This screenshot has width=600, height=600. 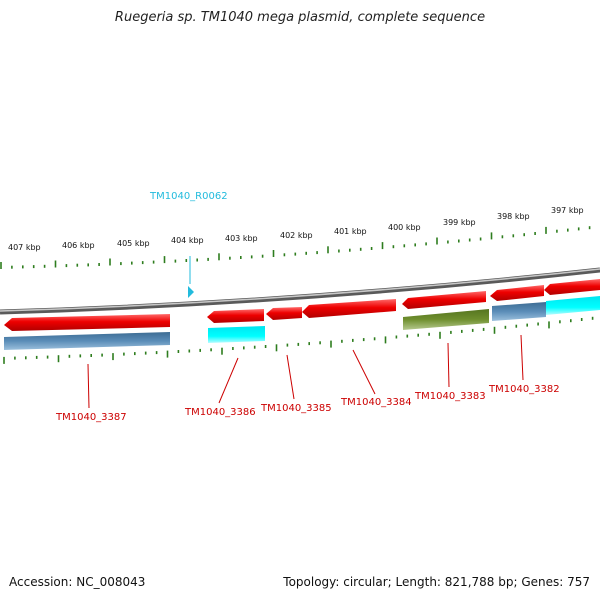 I want to click on feature-bar-partial, so click(x=573, y=305).